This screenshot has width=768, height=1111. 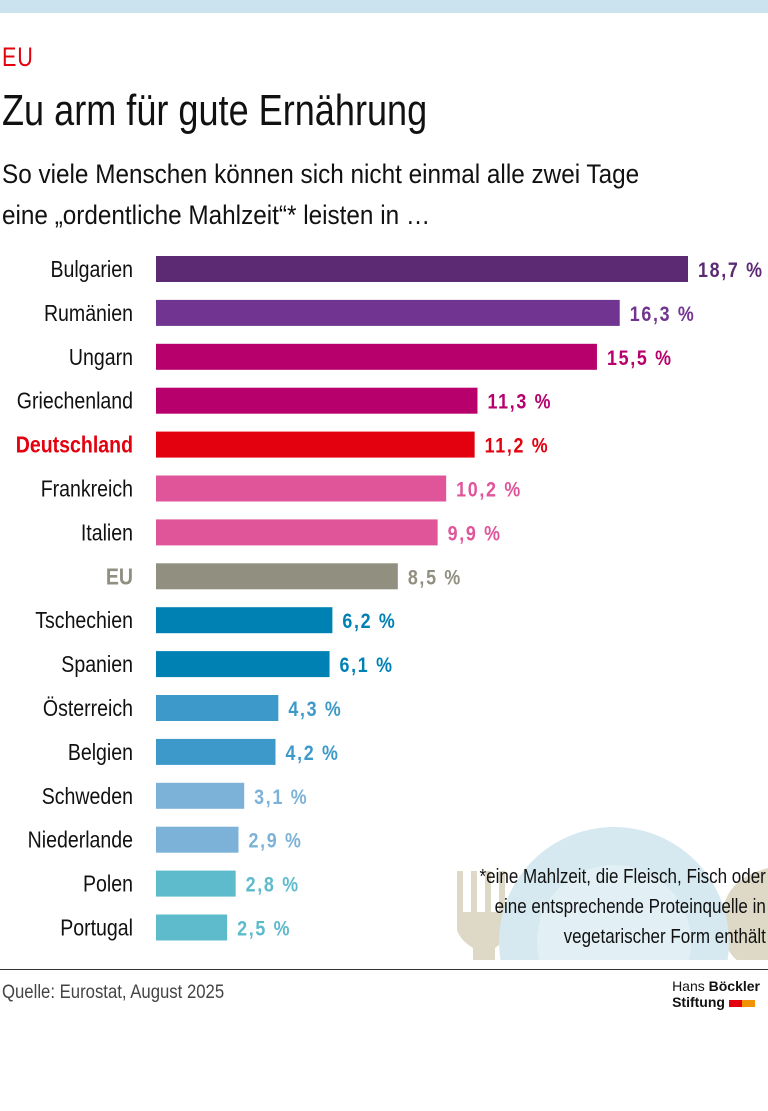 I want to click on value-label: 4,2 %, so click(x=312, y=754).